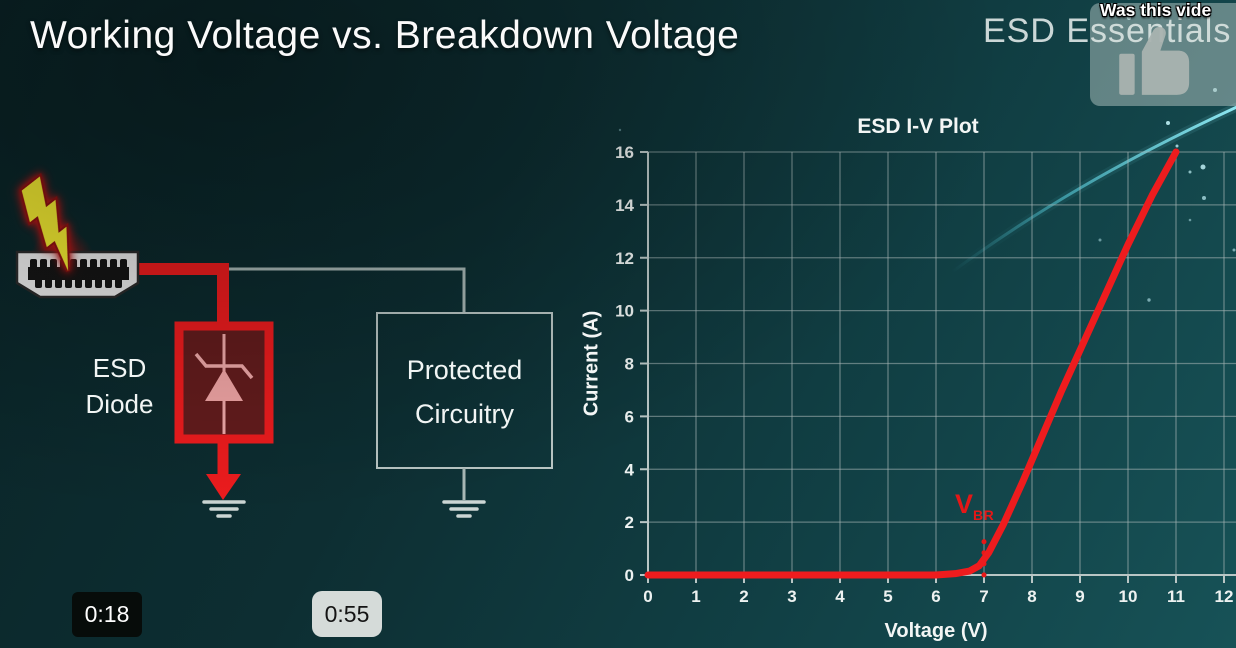 This screenshot has height=648, width=1236. Describe the element at coordinates (119, 368) in the screenshot. I see `esd-diode-label-line1: ESD` at that location.